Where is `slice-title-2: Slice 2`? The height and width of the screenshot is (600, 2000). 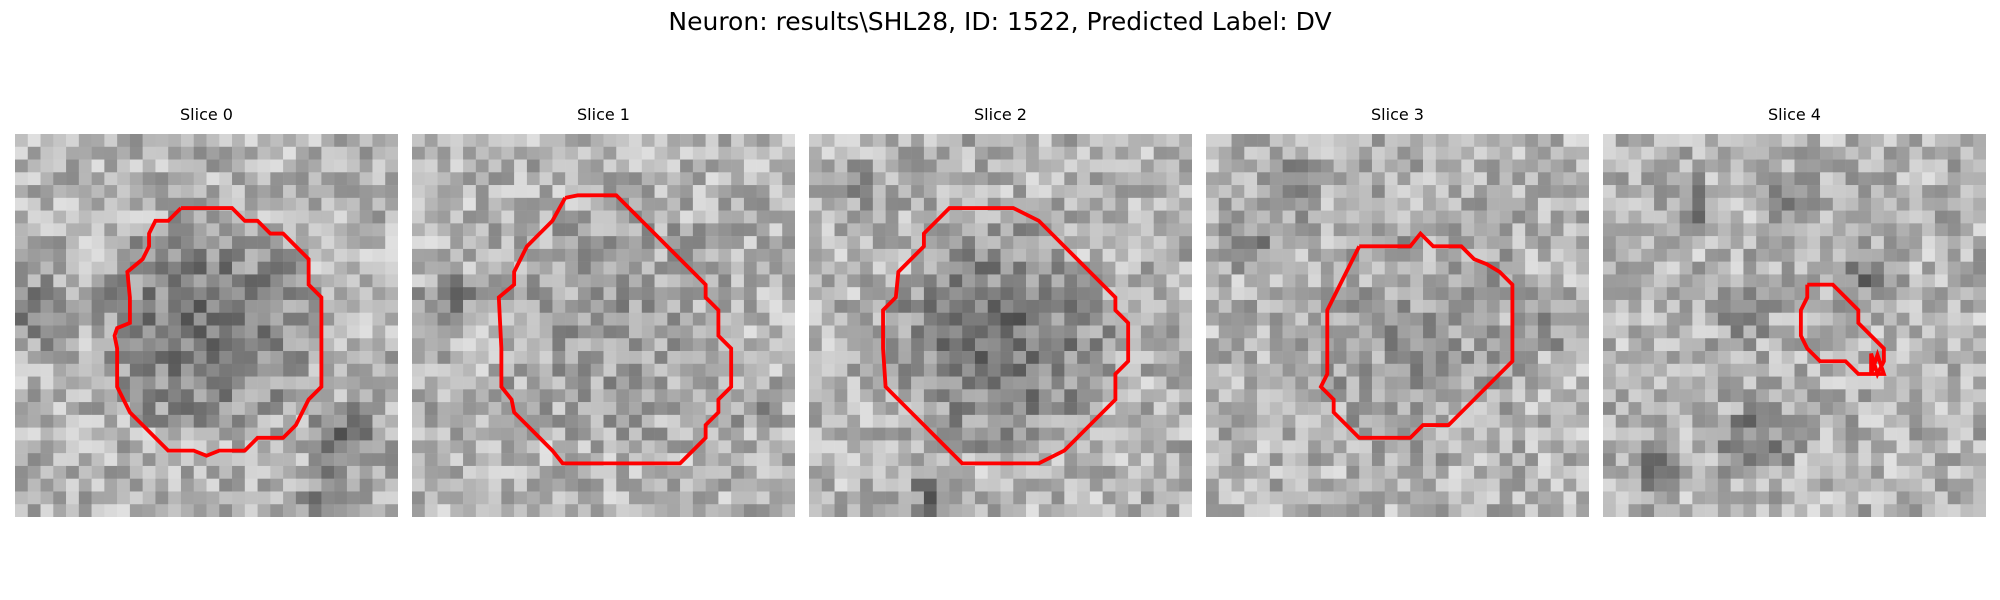
slice-title-2: Slice 2 is located at coordinates (1000, 114).